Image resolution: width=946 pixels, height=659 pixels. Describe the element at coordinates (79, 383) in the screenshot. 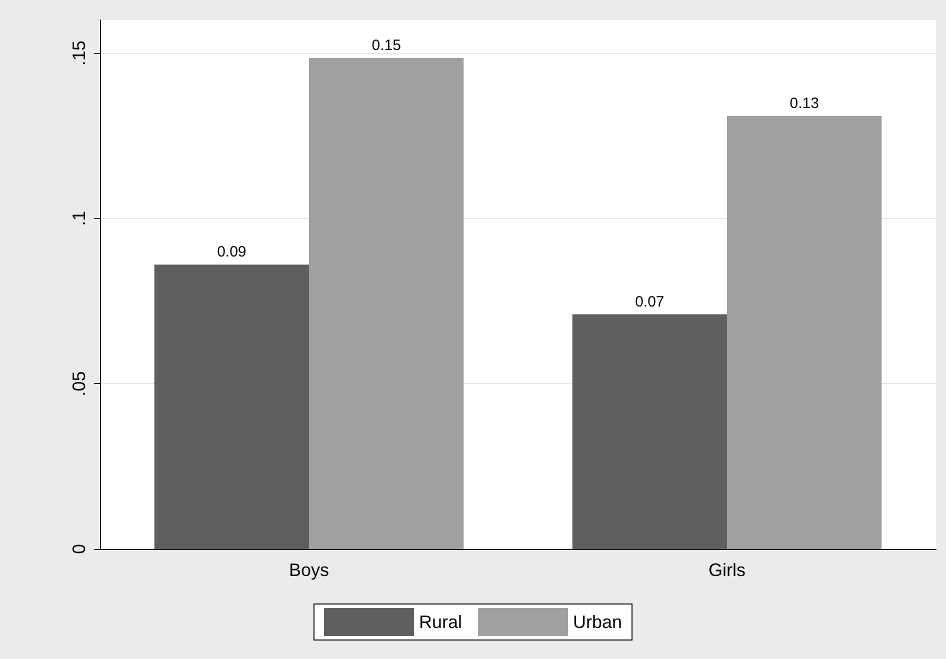

I see `y-tick-label: .05` at that location.